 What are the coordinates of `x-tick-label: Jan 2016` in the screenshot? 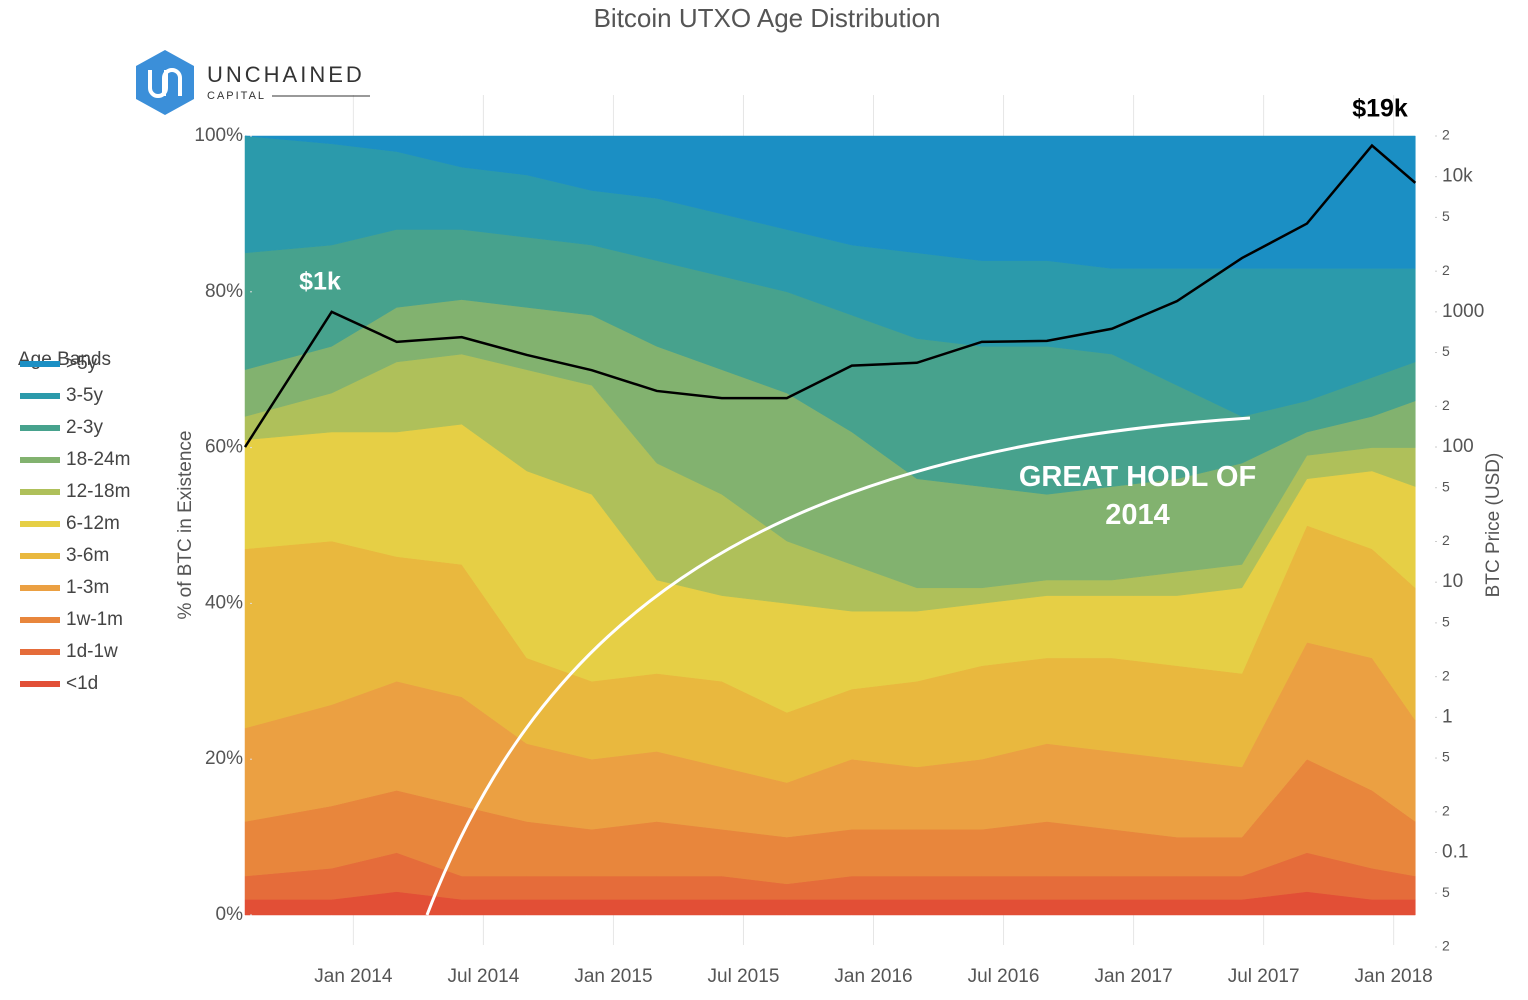 It's located at (873, 976).